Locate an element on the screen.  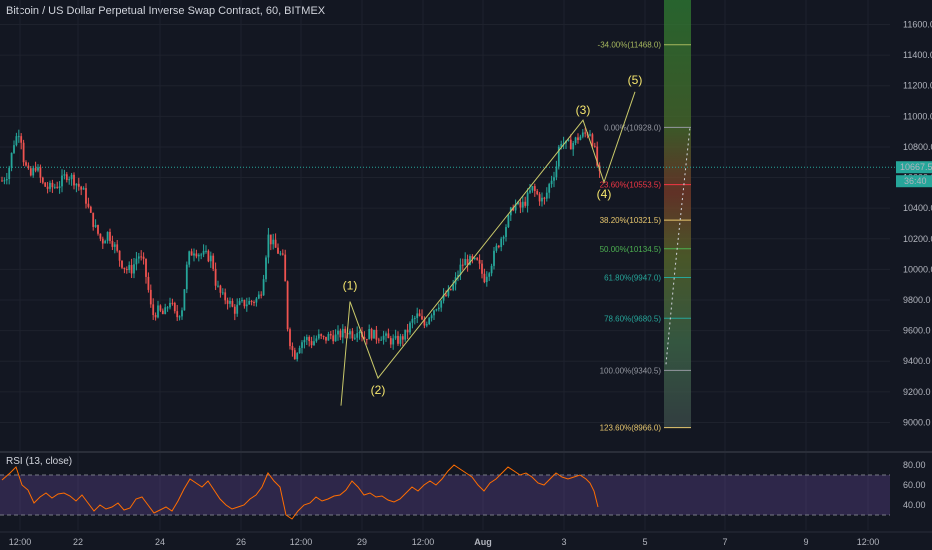
fib-zone-rect is located at coordinates (677, 214).